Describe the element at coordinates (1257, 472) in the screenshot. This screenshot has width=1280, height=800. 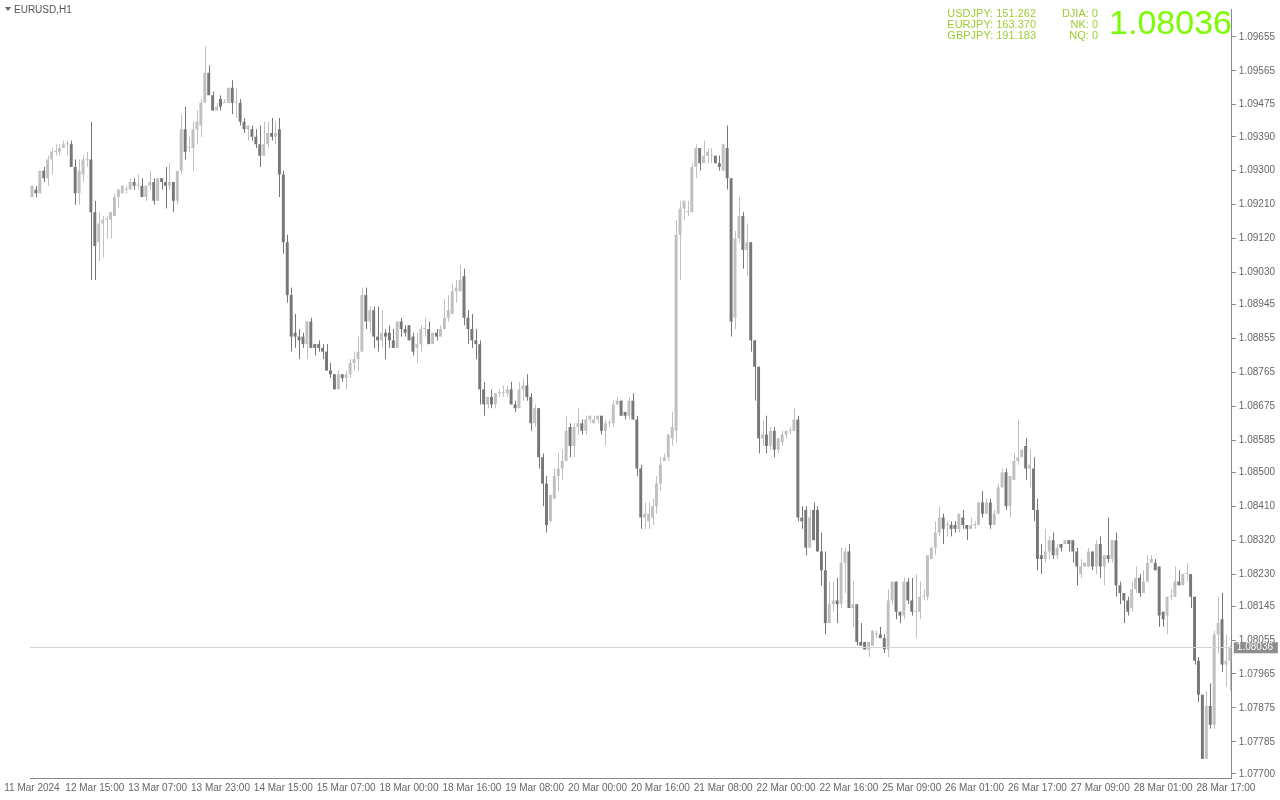
I see `y-tick-label: 1.08500` at that location.